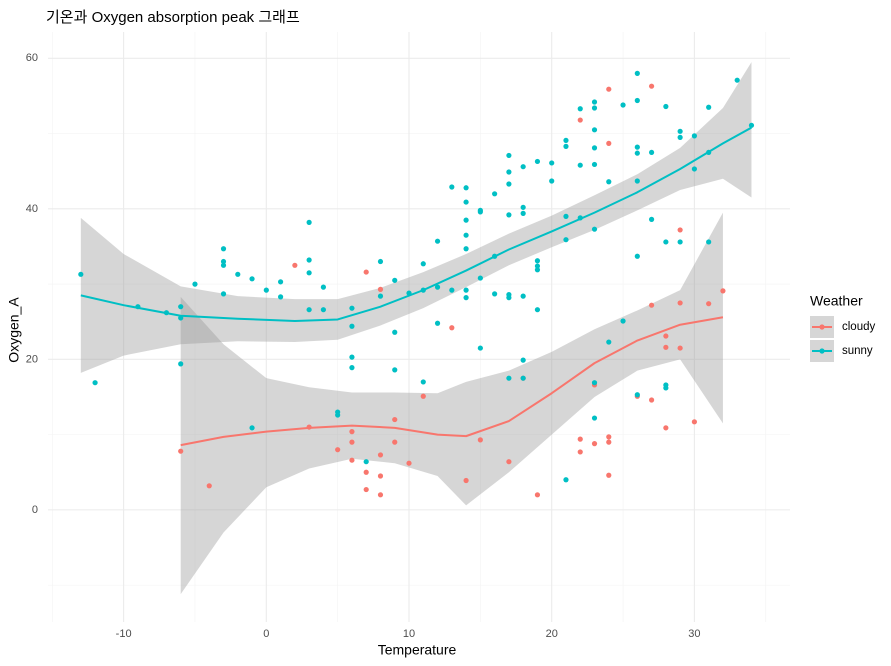  Describe the element at coordinates (822, 327) in the screenshot. I see `legend-point` at that location.